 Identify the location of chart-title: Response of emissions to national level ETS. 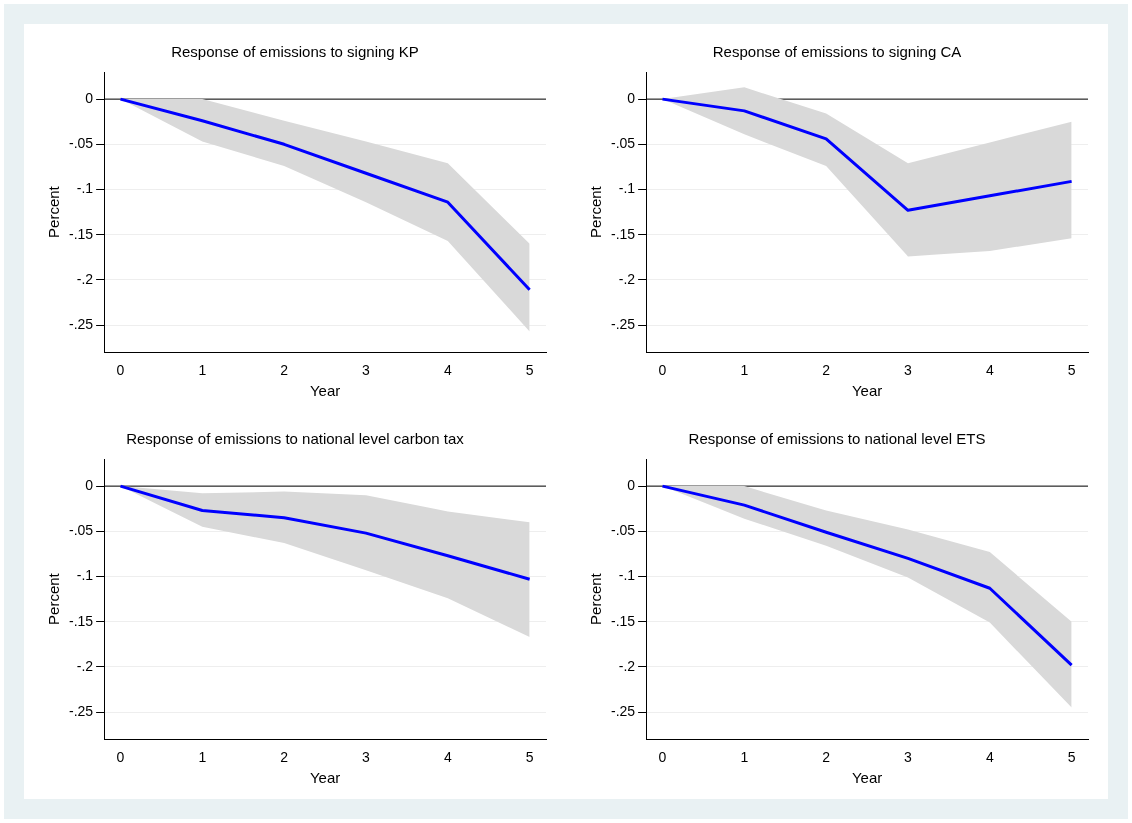
(837, 439).